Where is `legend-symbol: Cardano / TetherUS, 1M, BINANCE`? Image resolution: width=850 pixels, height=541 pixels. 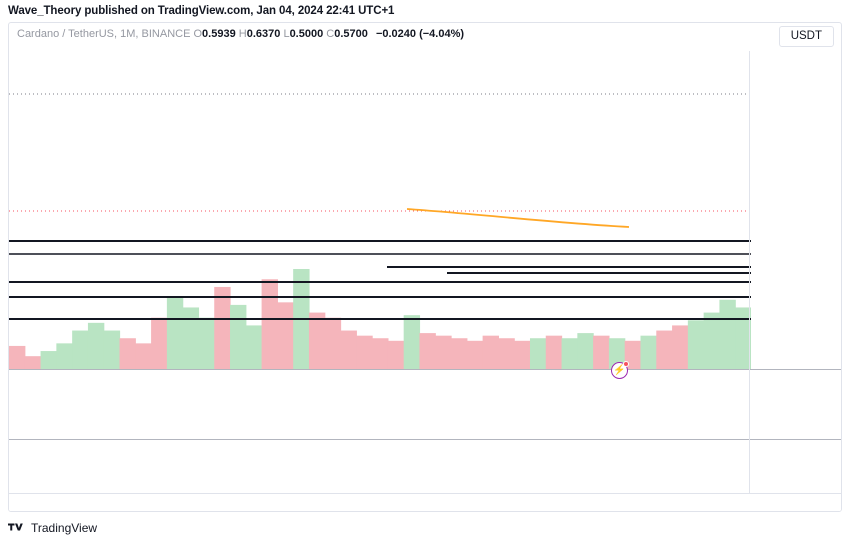 legend-symbol: Cardano / TetherUS, 1M, BINANCE is located at coordinates (104, 34).